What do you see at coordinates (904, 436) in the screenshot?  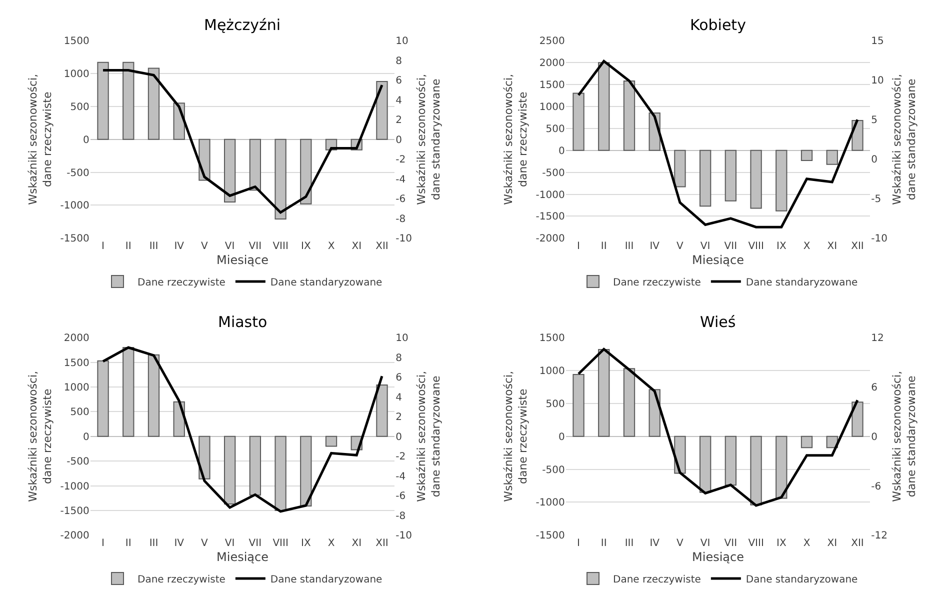 I see `y2-axis-title: Wskaźniki sezonowości, dane standaryzowane` at bounding box center [904, 436].